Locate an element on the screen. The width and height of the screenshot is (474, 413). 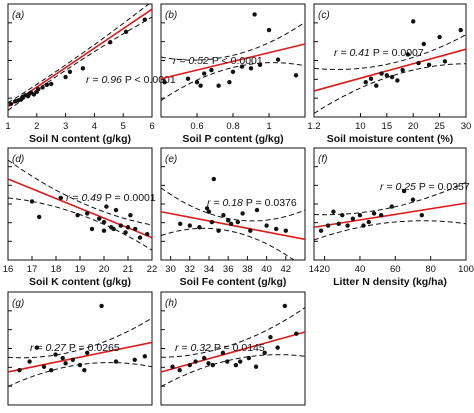
x-tick-label: 16 is located at coordinates (8, 269).